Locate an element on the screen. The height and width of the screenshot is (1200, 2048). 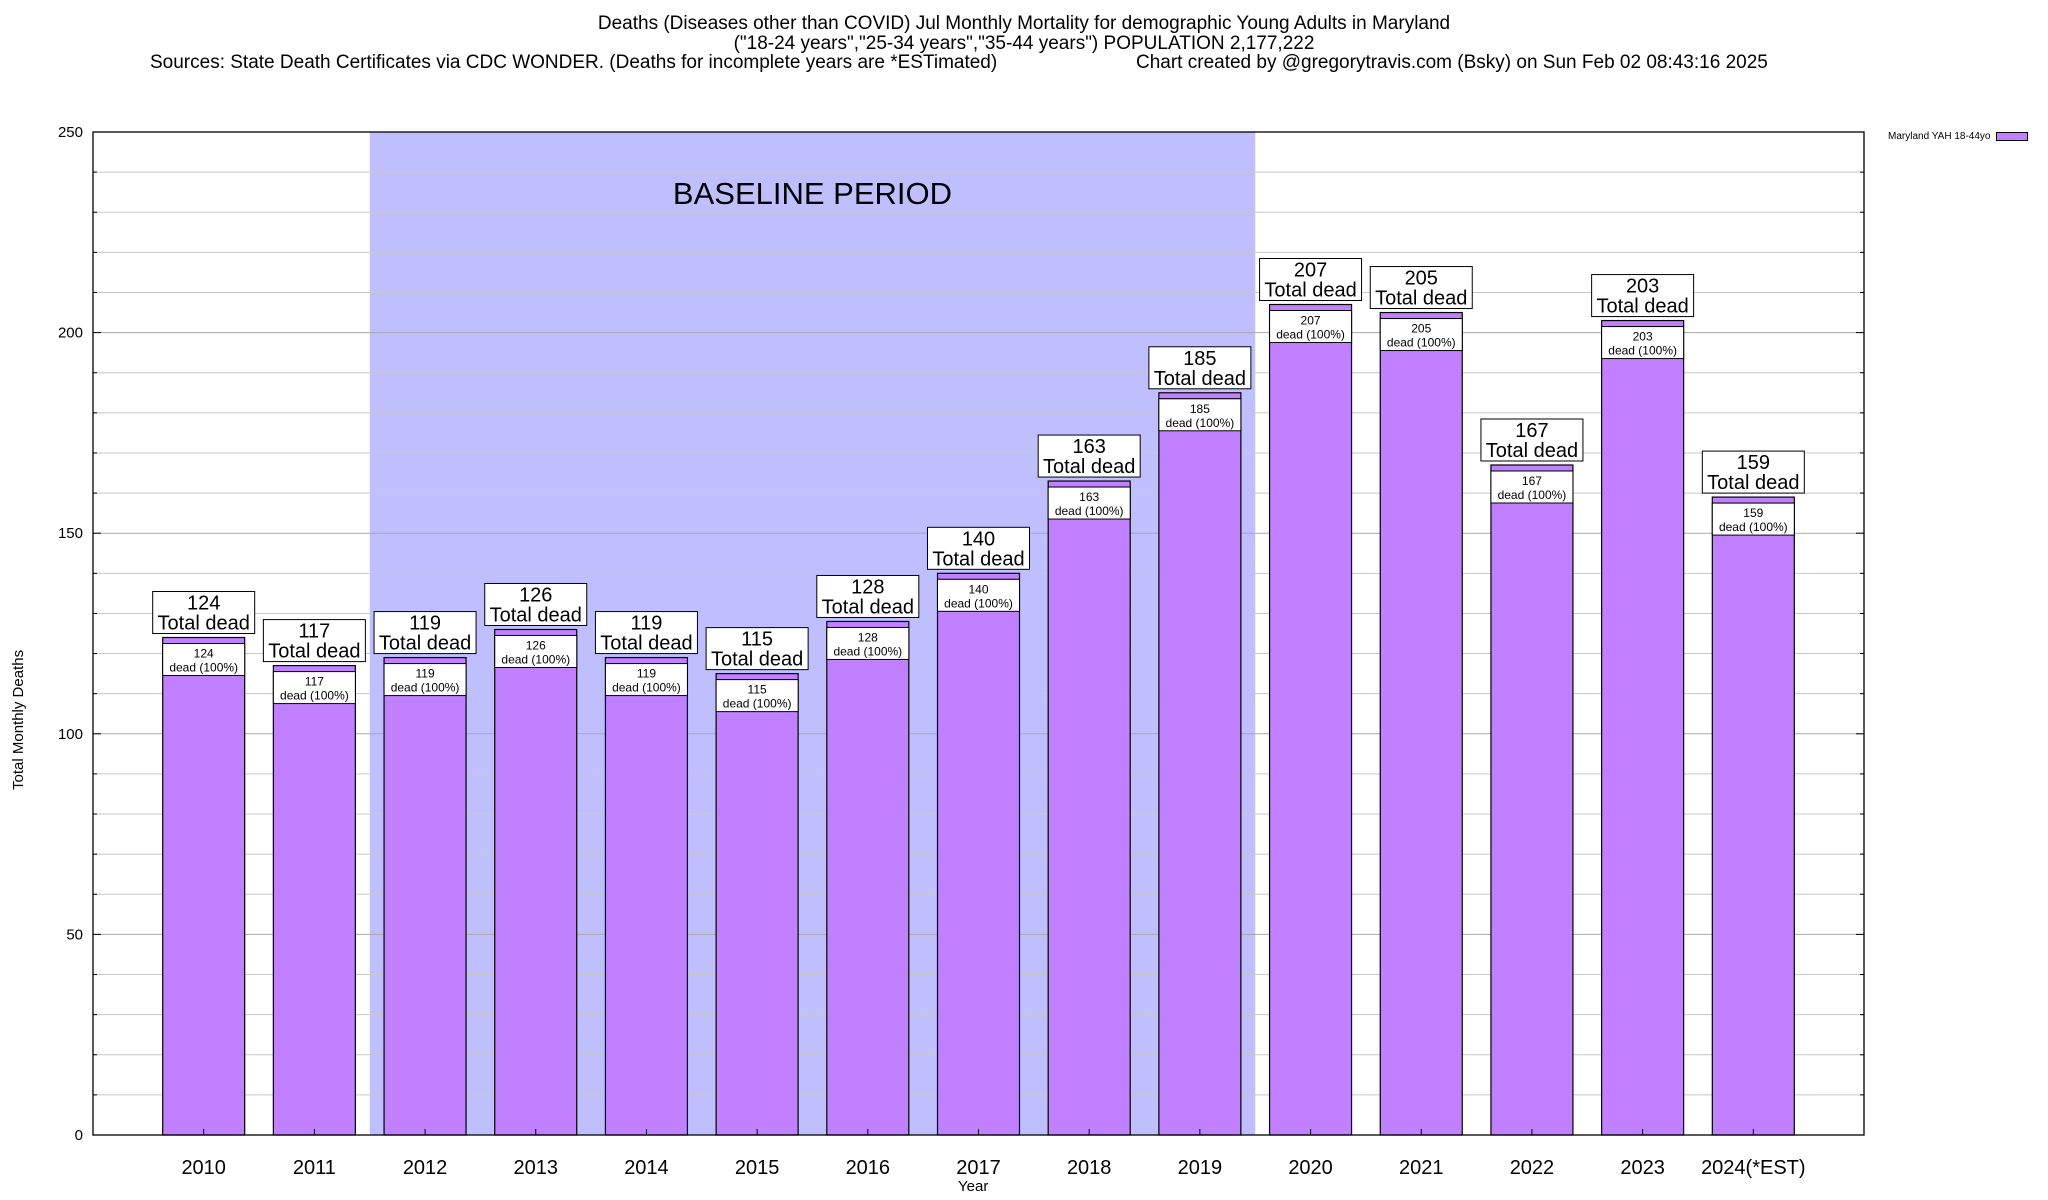
y-axis-label: Total Monthly Deaths is located at coordinates (18, 719).